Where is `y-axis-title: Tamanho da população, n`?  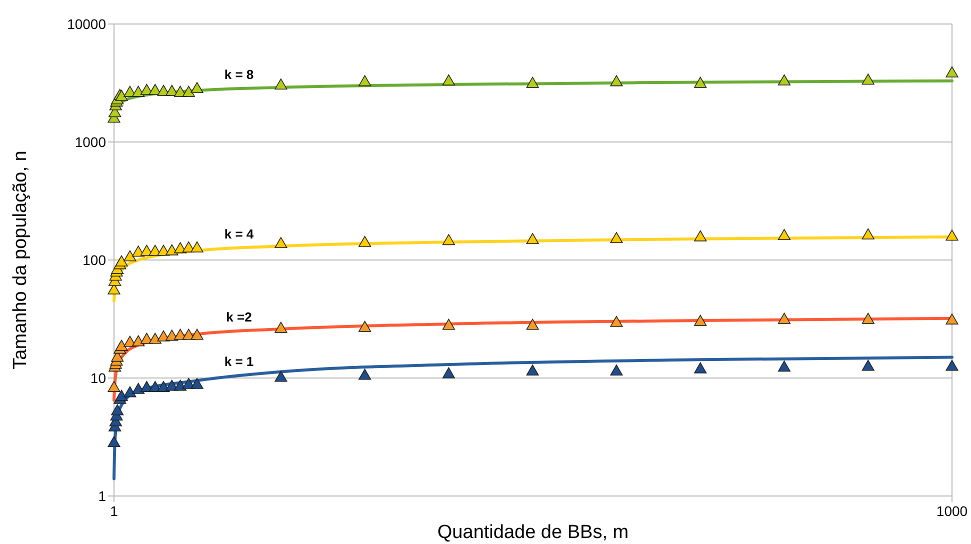
y-axis-title: Tamanho da população, n is located at coordinates (20, 260).